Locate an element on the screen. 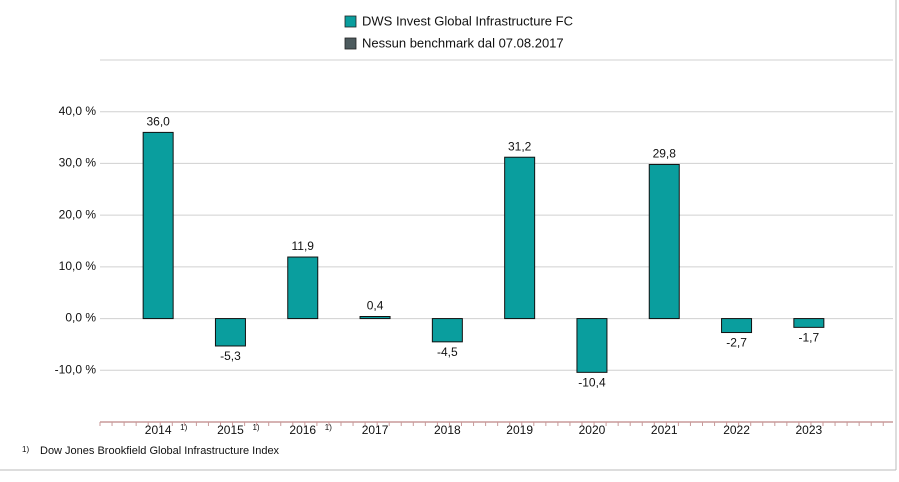 This screenshot has height=482, width=899. data-label: 0,4 is located at coordinates (375, 306).